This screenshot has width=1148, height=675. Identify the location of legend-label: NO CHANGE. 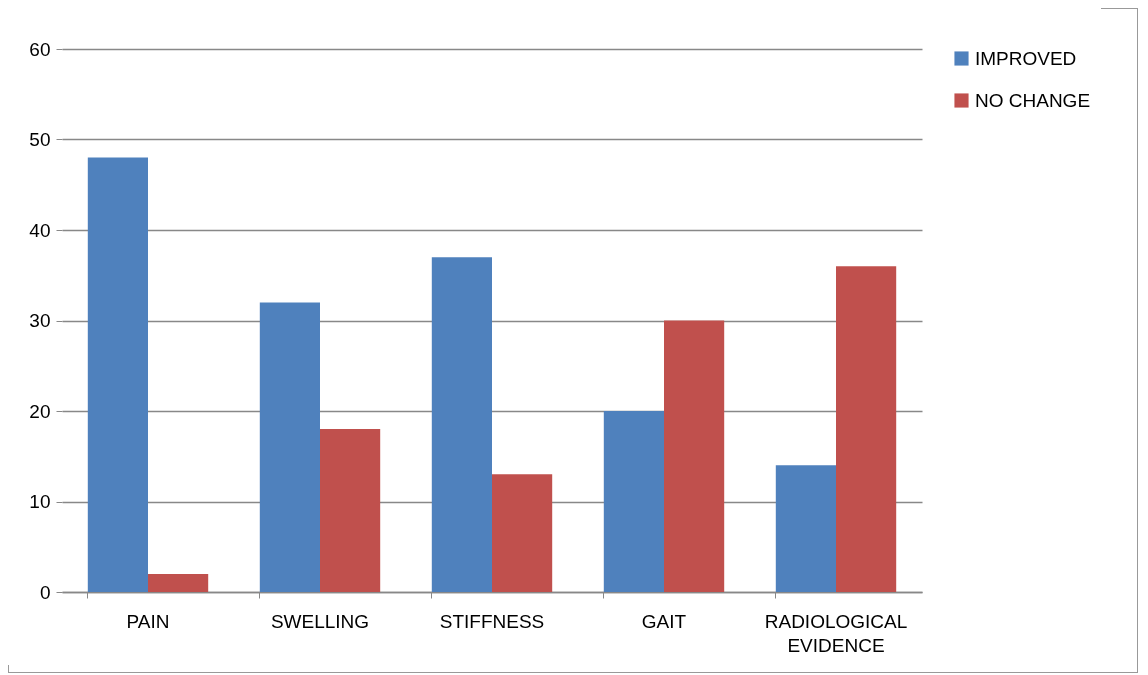
(1033, 100).